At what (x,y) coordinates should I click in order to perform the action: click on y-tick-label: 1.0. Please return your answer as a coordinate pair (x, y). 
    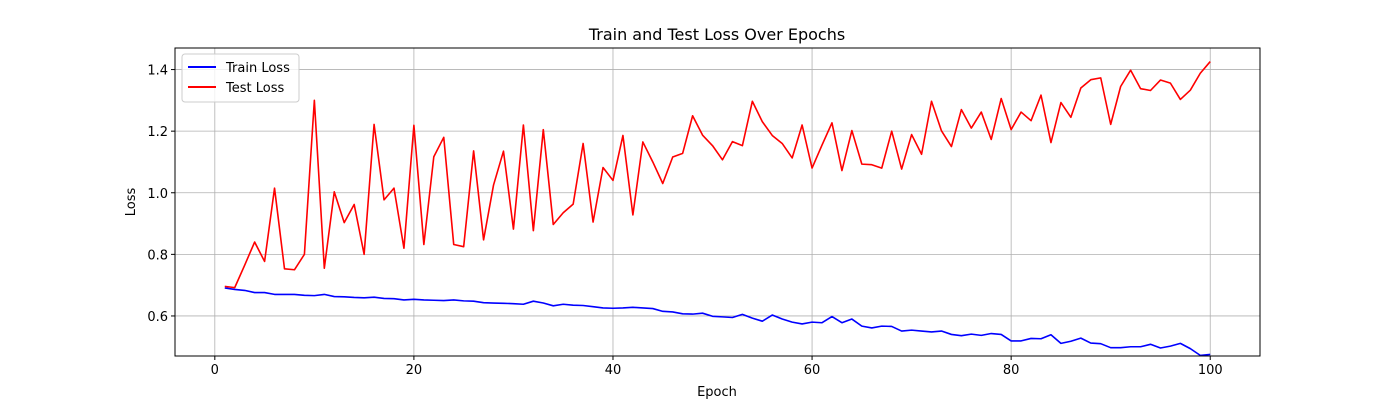
    Looking at the image, I should click on (157, 194).